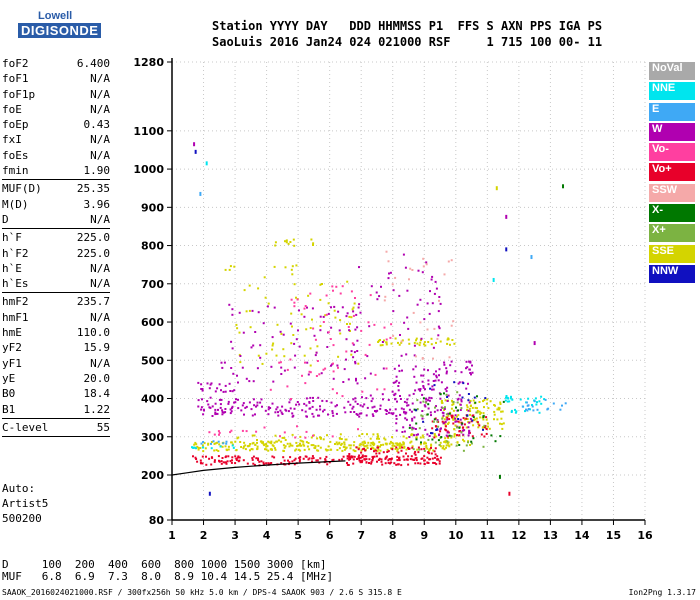 This screenshot has height=600, width=700. What do you see at coordinates (672, 173) in the screenshot?
I see `direction-legend: NoVal NNE E W Vo- Vo+ SSW X- X+ SSE NNW` at bounding box center [672, 173].